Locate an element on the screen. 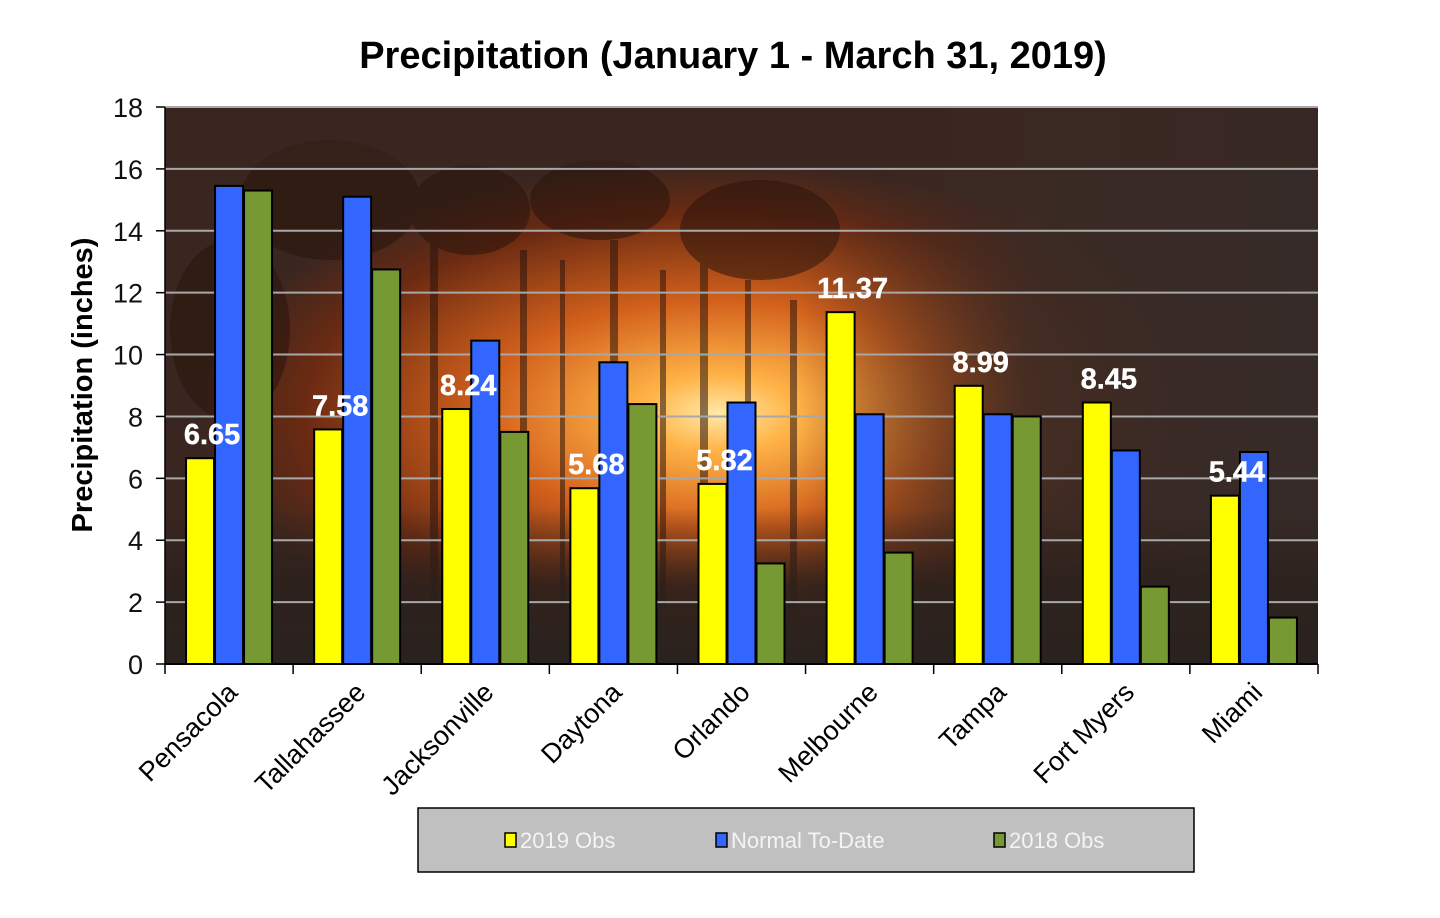  x-tick-label: Melbourne is located at coordinates (827, 732).